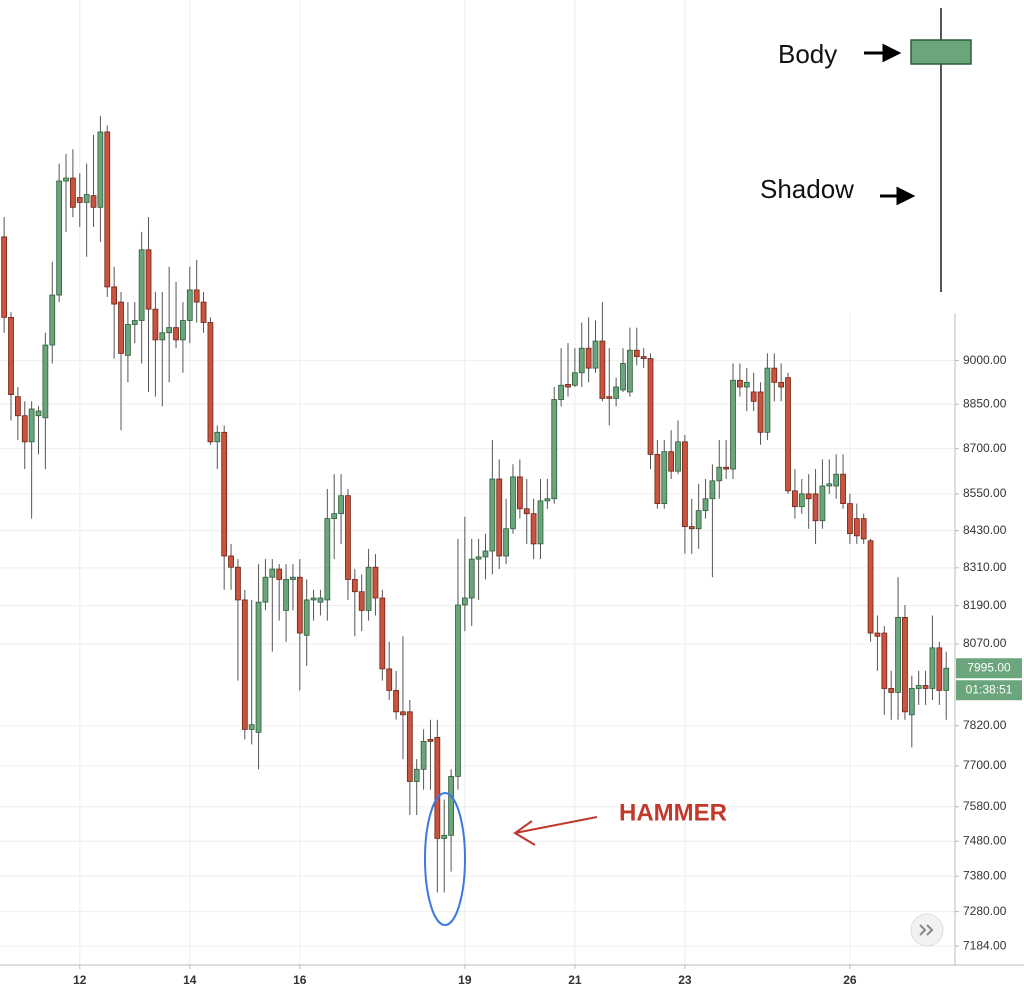 The image size is (1024, 990). Describe the element at coordinates (989, 690) in the screenshot. I see `countdown-box` at that location.